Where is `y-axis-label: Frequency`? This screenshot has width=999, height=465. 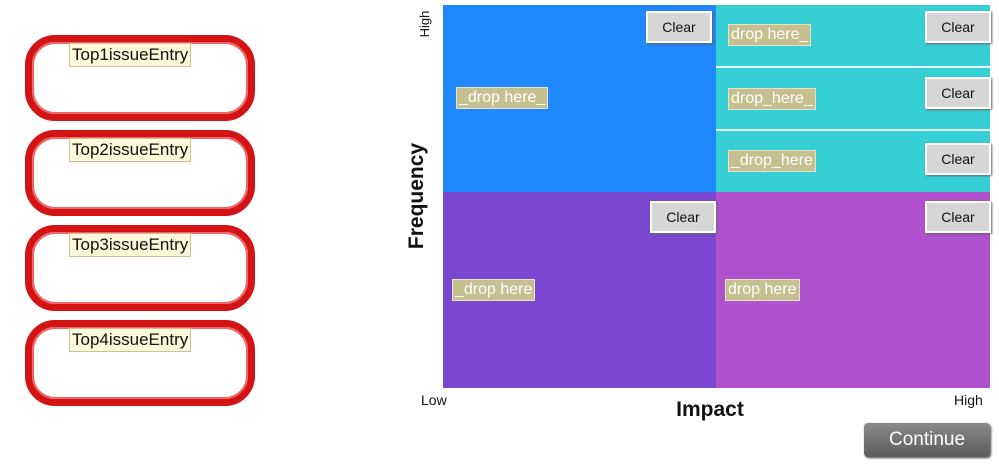
y-axis-label: Frequency is located at coordinates (416, 196).